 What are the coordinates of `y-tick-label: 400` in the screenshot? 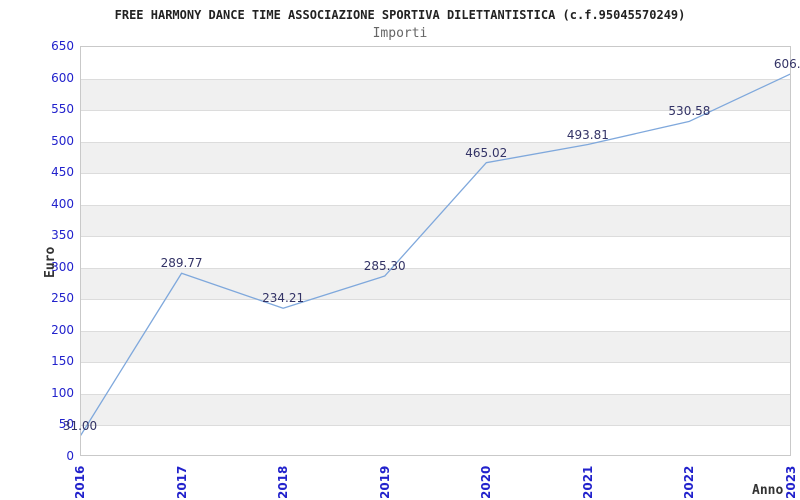 It's located at (62, 203).